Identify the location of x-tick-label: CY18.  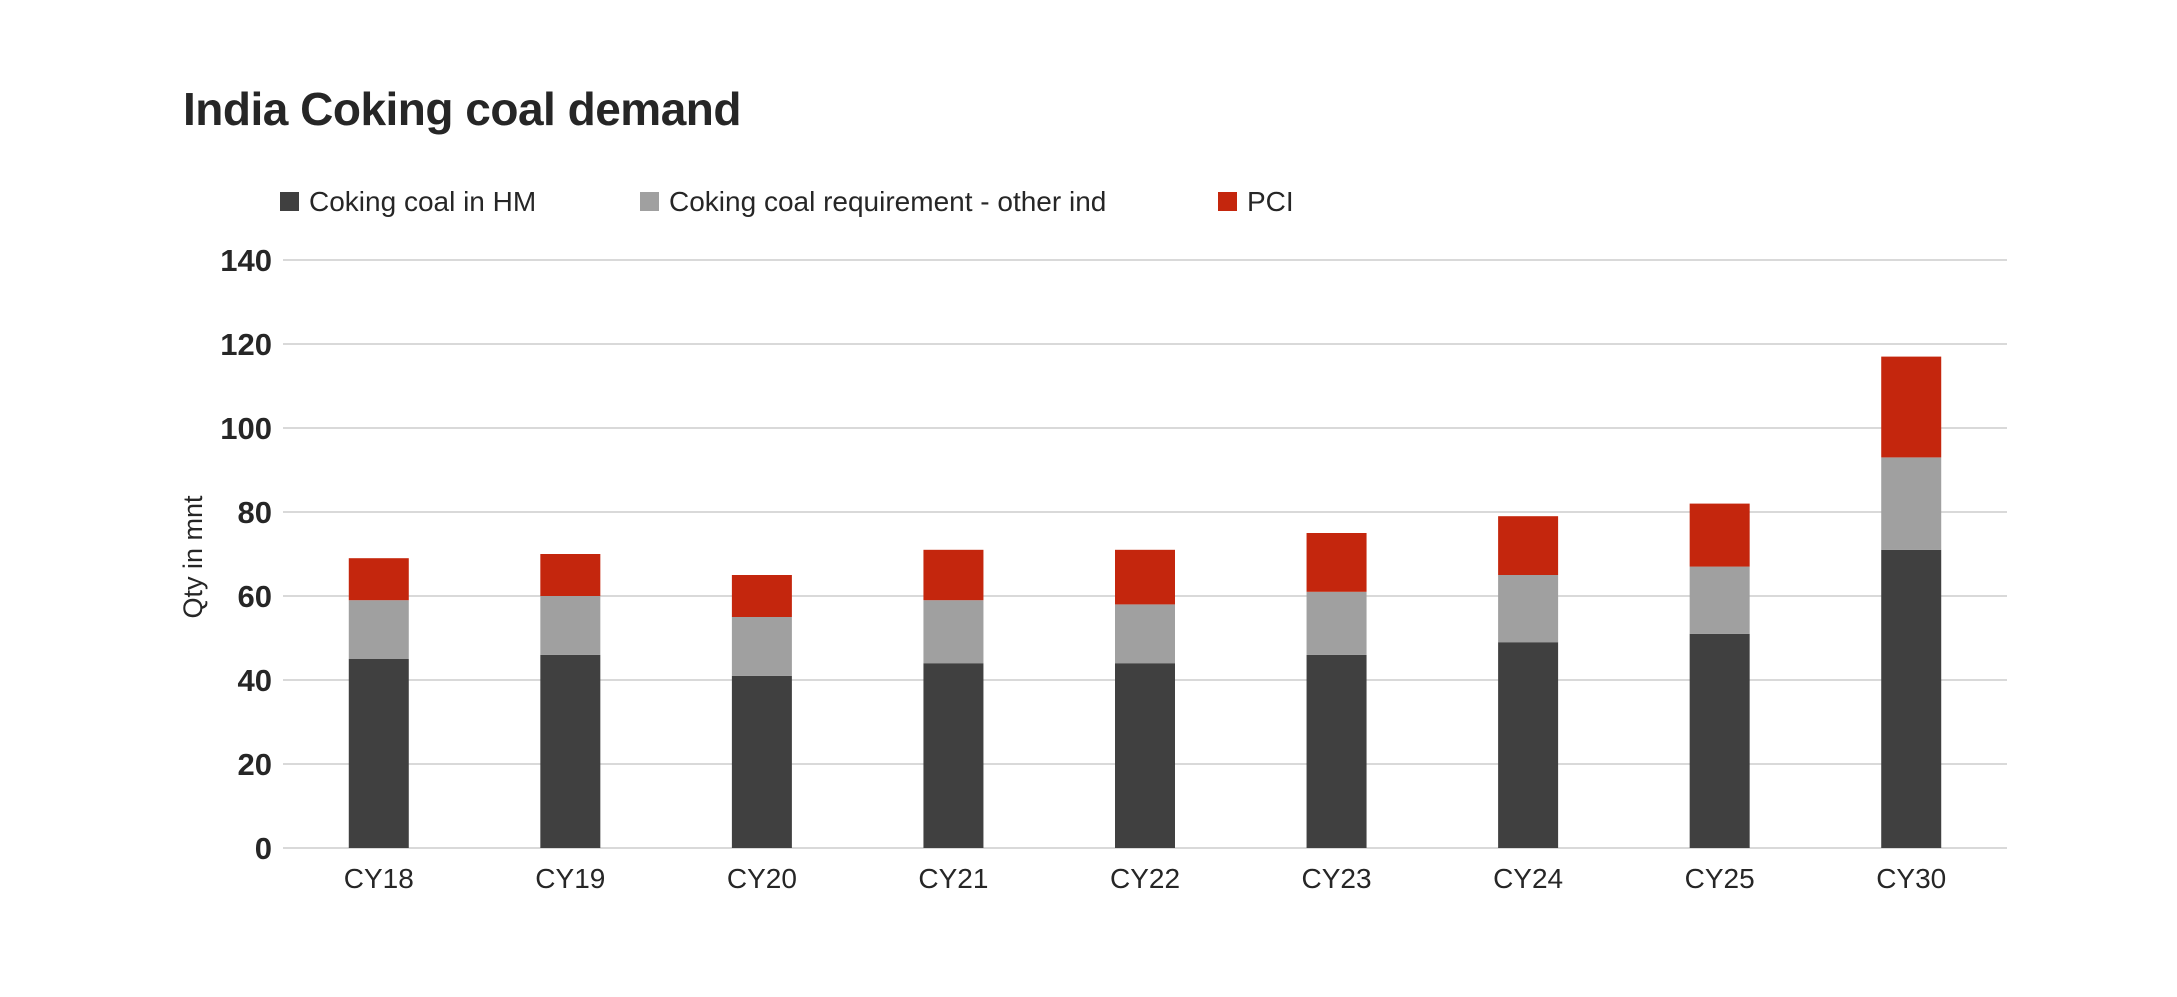
(379, 878).